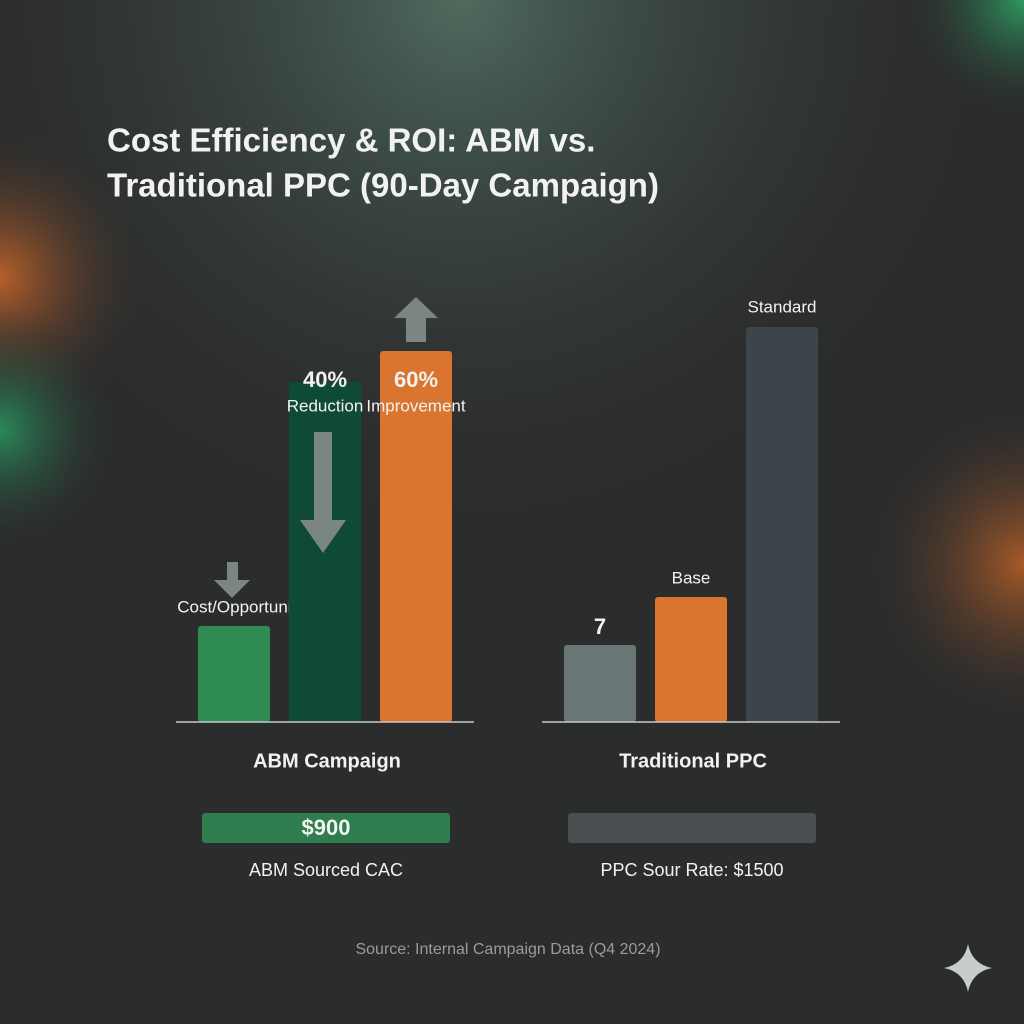  What do you see at coordinates (415, 405) in the screenshot?
I see `bar-annotation: Improvement` at bounding box center [415, 405].